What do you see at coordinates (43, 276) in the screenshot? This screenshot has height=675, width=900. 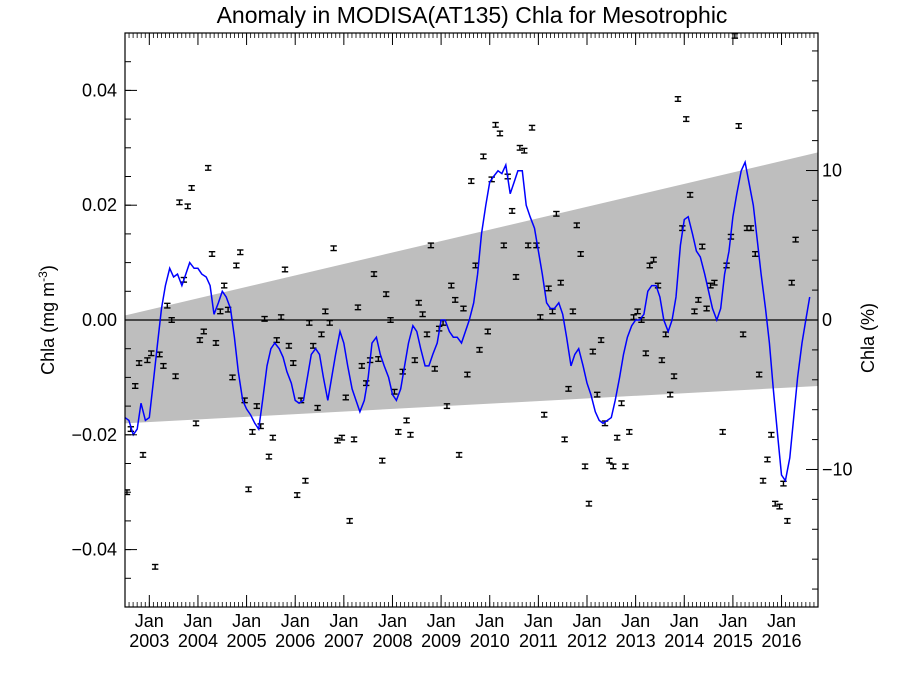 I see `y-axis-label-left-sup: -3` at bounding box center [43, 276].